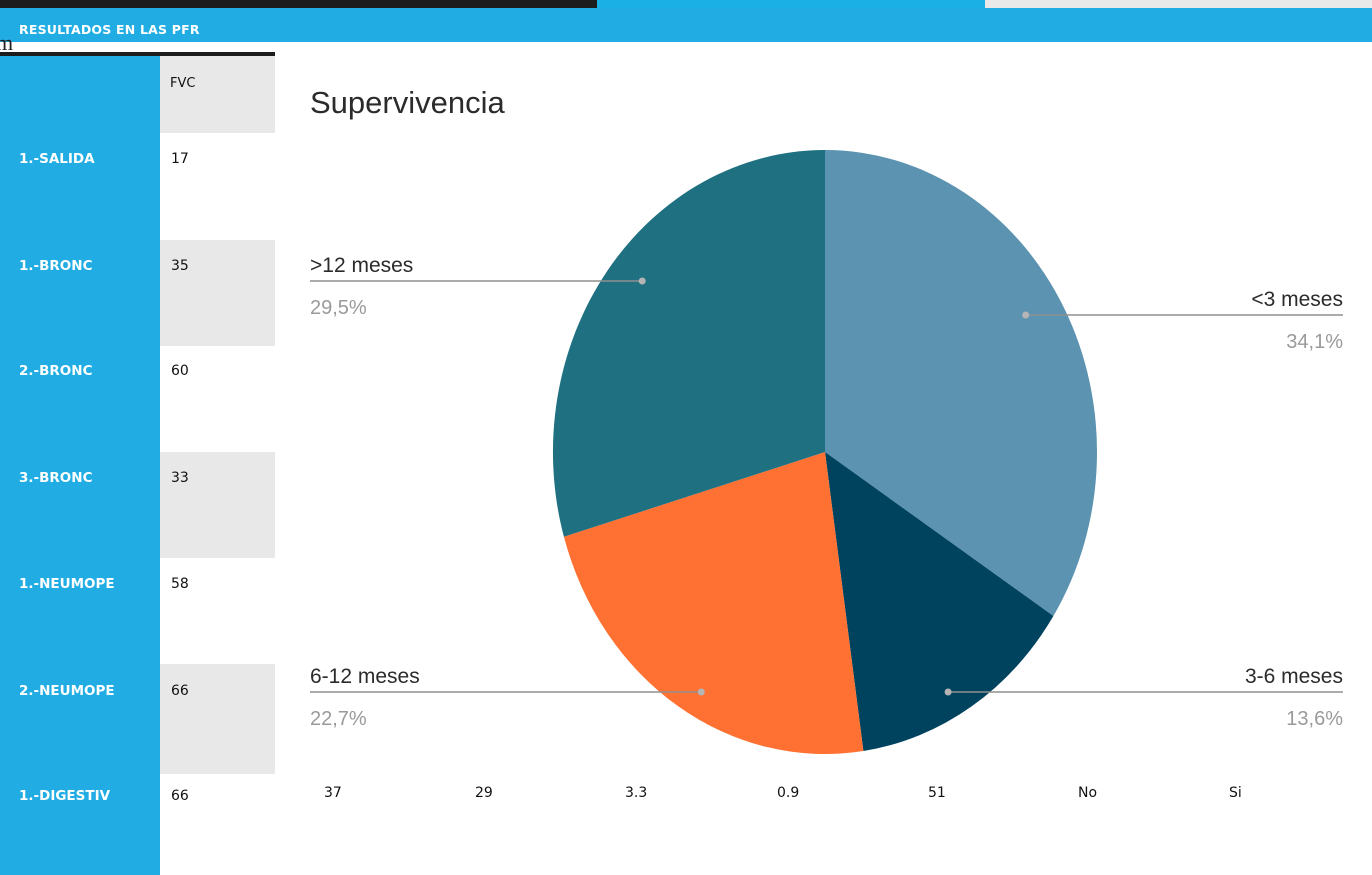  I want to click on header-band, so click(686, 25).